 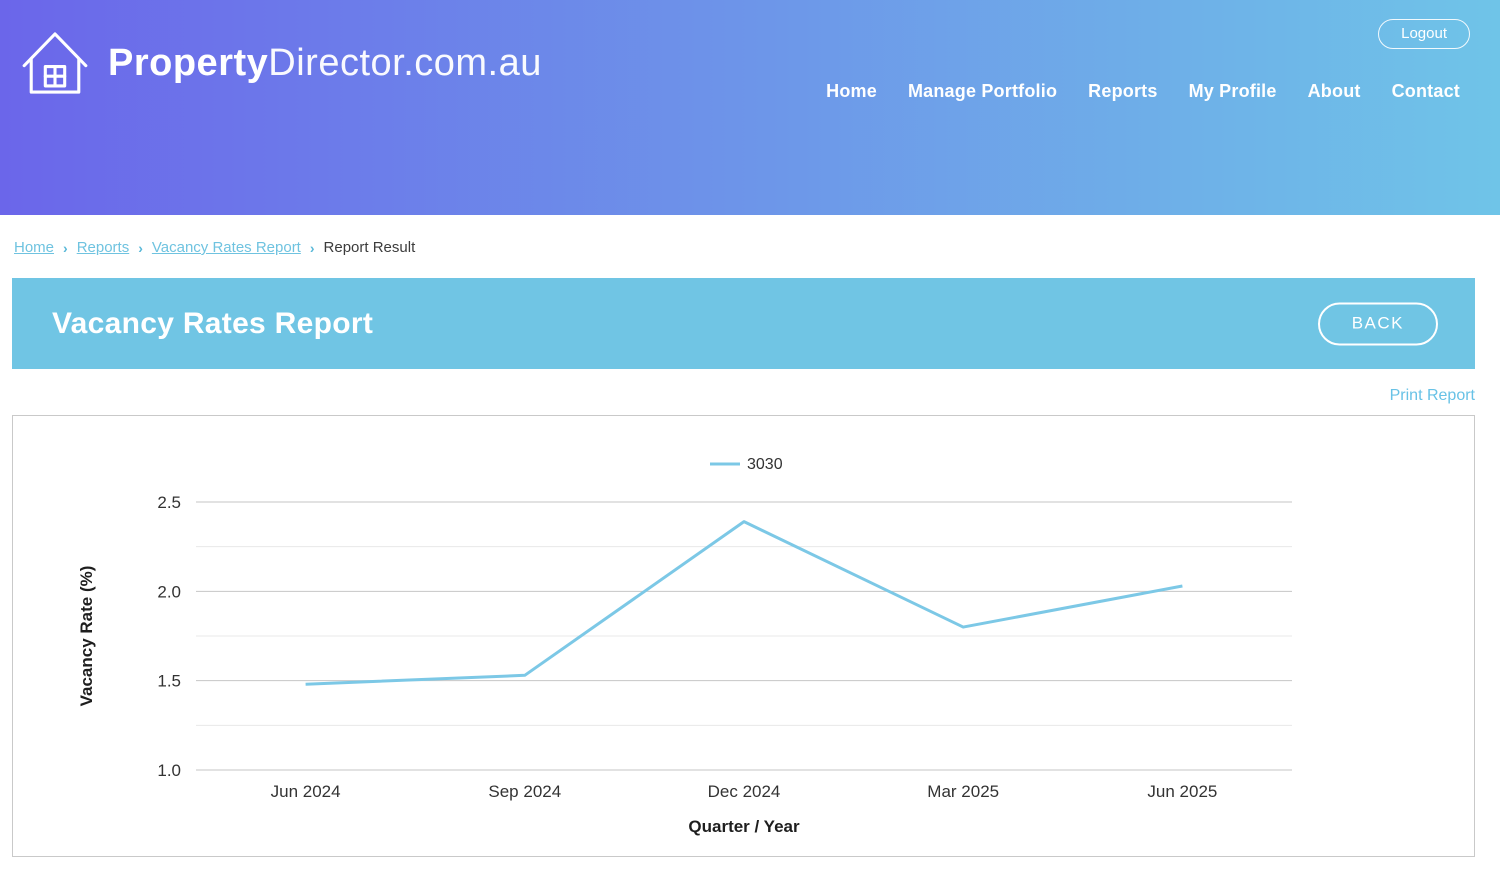 What do you see at coordinates (982, 91) in the screenshot?
I see `nav-item-manage-portfolio: Manage Portfolio` at bounding box center [982, 91].